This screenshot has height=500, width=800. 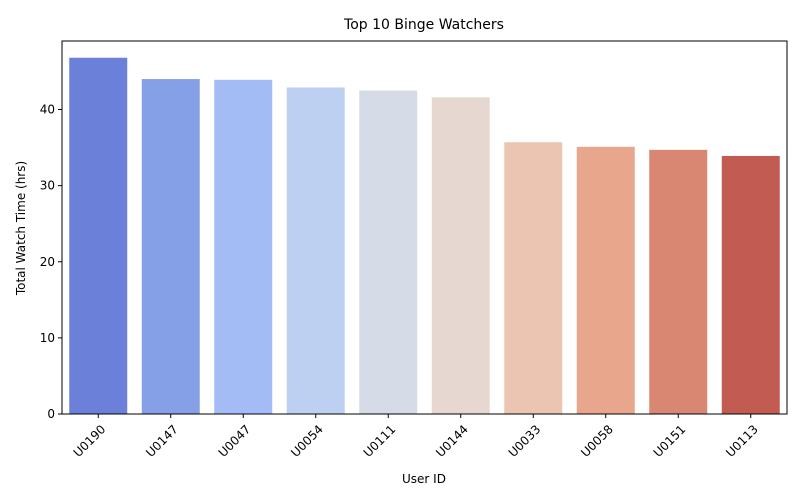 I want to click on y-tick-label: 10, so click(x=47, y=338).